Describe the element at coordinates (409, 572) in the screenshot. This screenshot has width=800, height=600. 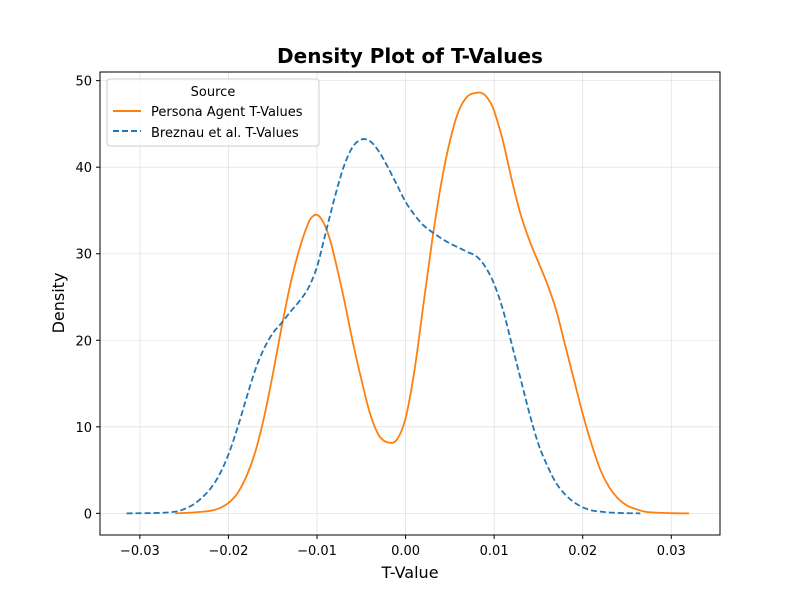
I see `x-axis-label: T-Value` at that location.